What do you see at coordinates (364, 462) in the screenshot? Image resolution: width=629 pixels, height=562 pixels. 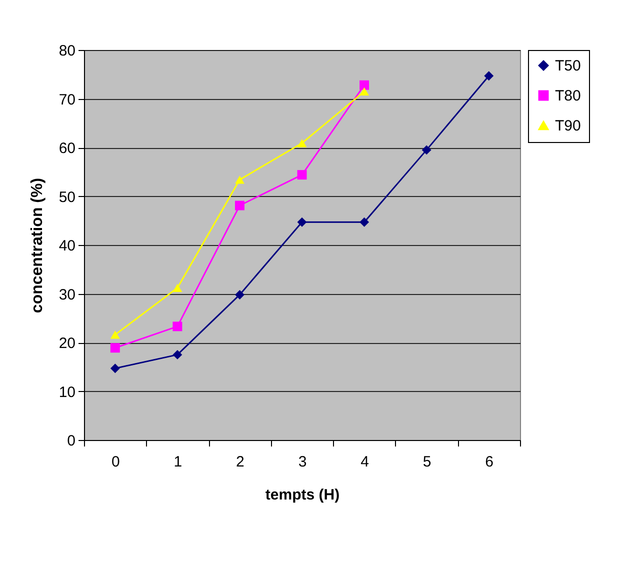 I see `x-tick-label: 4` at bounding box center [364, 462].